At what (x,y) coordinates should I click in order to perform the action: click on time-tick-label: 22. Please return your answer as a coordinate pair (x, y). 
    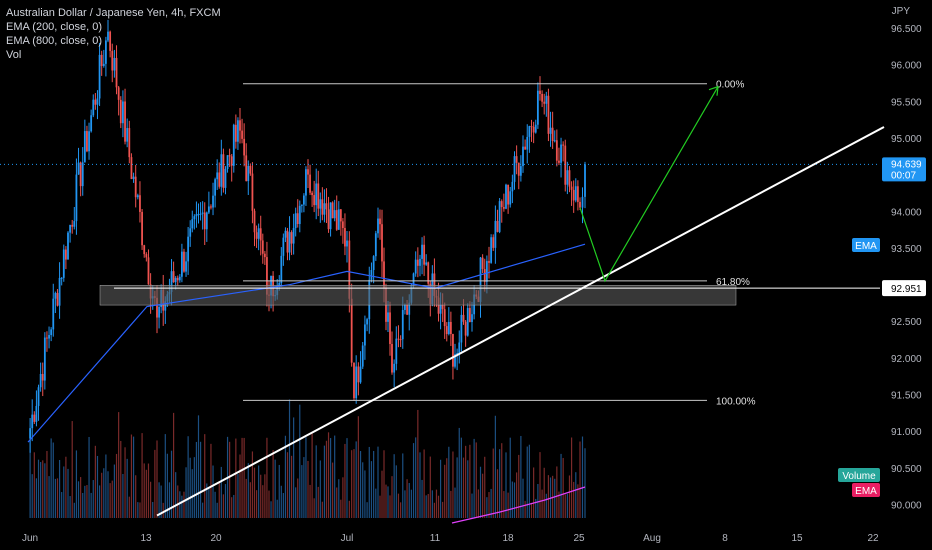
    Looking at the image, I should click on (873, 538).